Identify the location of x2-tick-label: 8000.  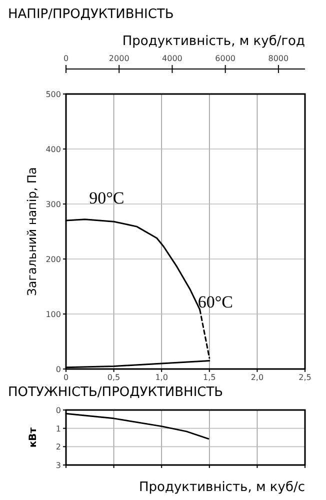
(278, 58).